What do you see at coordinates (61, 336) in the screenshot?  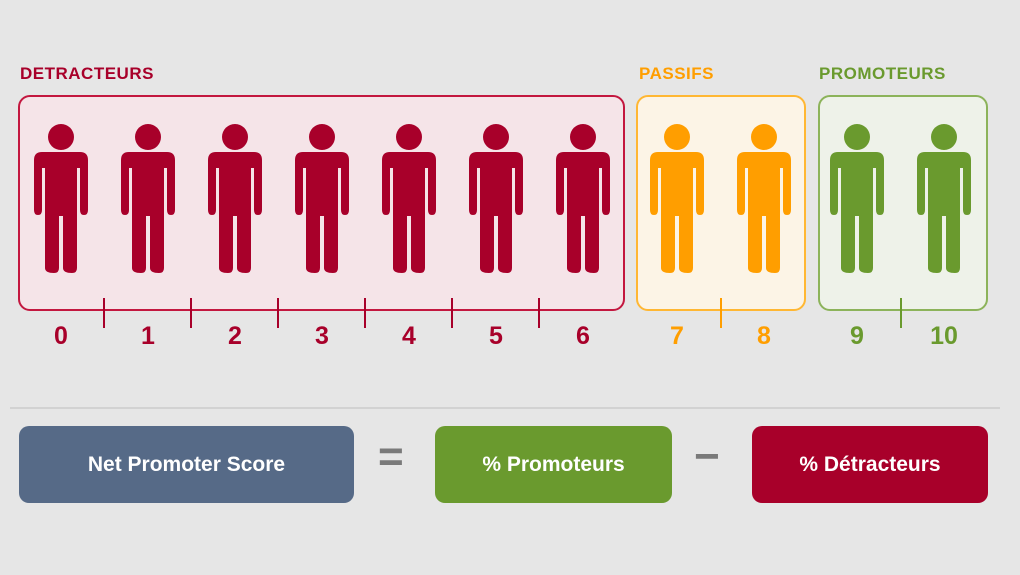 I see `score-0: 0` at bounding box center [61, 336].